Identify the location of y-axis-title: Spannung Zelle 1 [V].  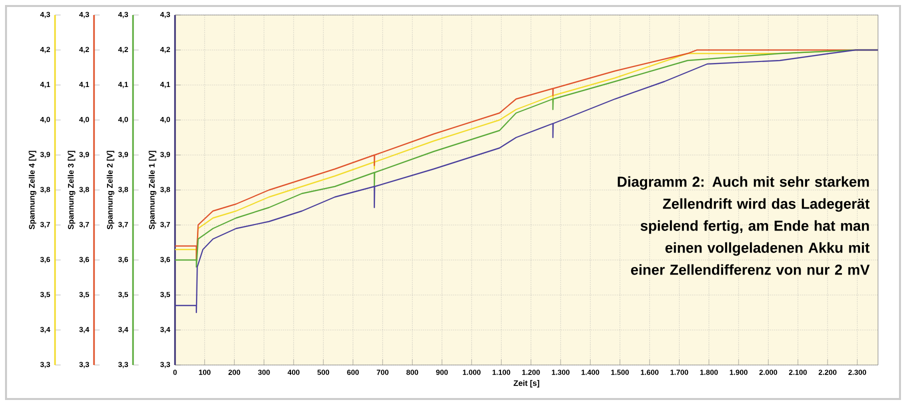
(152, 190).